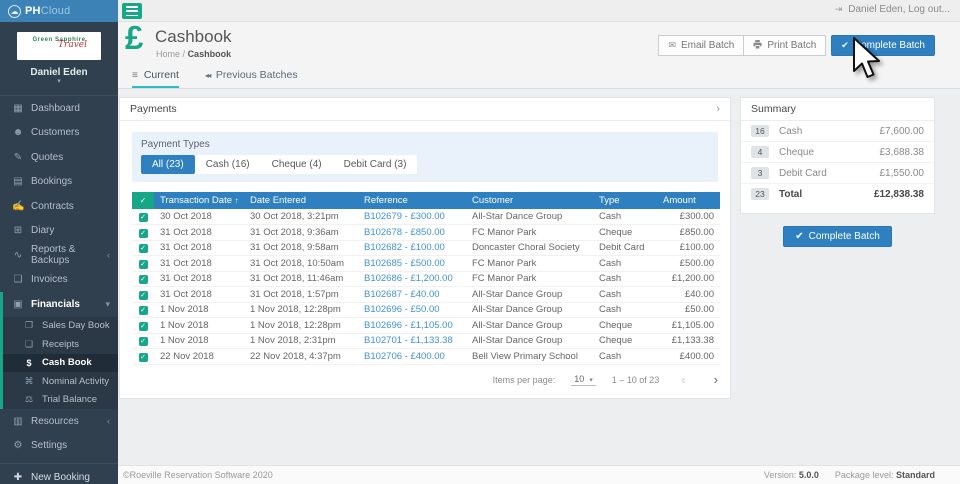 This screenshot has height=484, width=960. Describe the element at coordinates (132, 11) in the screenshot. I see `menu-toggle-button` at that location.